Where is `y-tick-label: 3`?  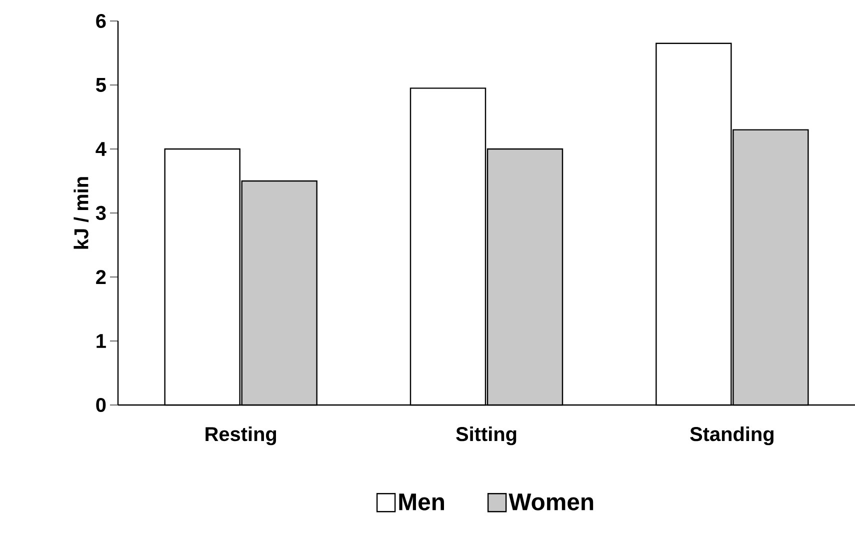
y-tick-label: 3 is located at coordinates (101, 213).